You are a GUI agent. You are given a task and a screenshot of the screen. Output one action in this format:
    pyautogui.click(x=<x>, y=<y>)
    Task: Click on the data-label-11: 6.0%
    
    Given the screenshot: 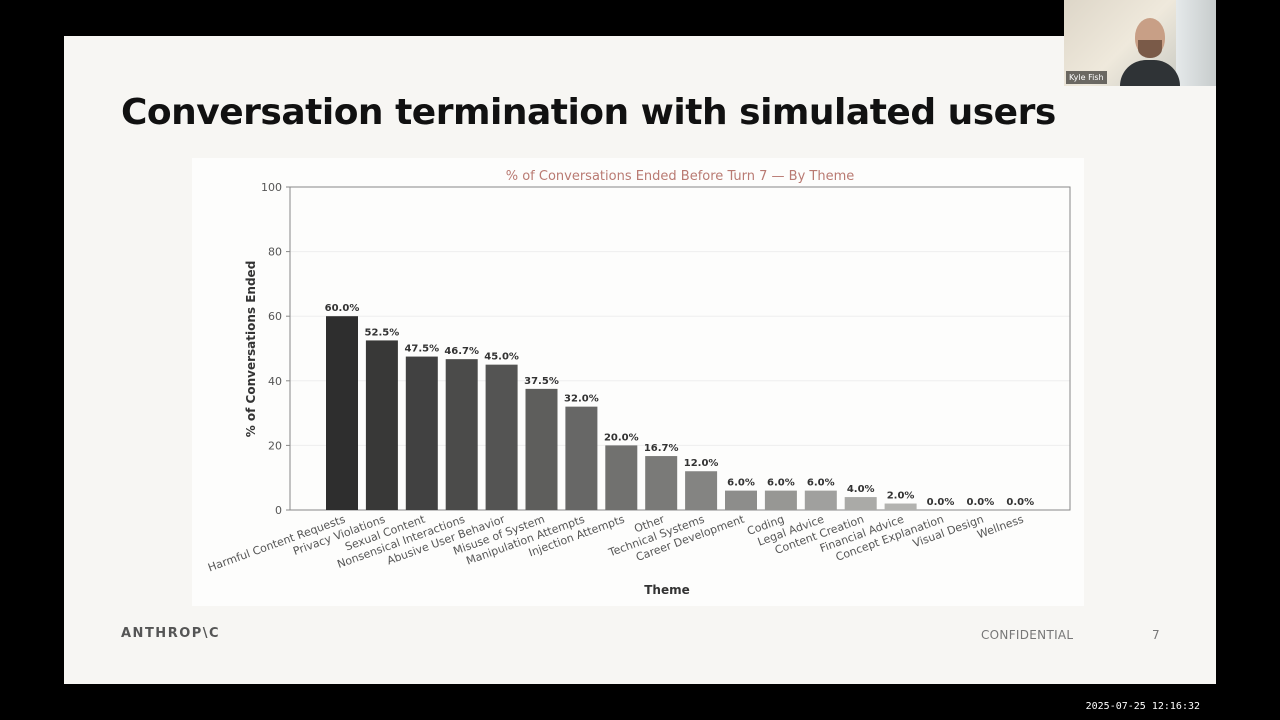 What is the action you would take?
    pyautogui.click(x=741, y=483)
    